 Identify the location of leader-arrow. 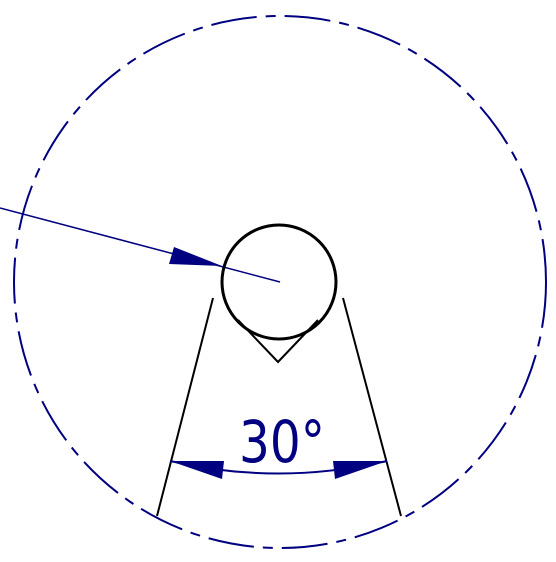
(140, 245).